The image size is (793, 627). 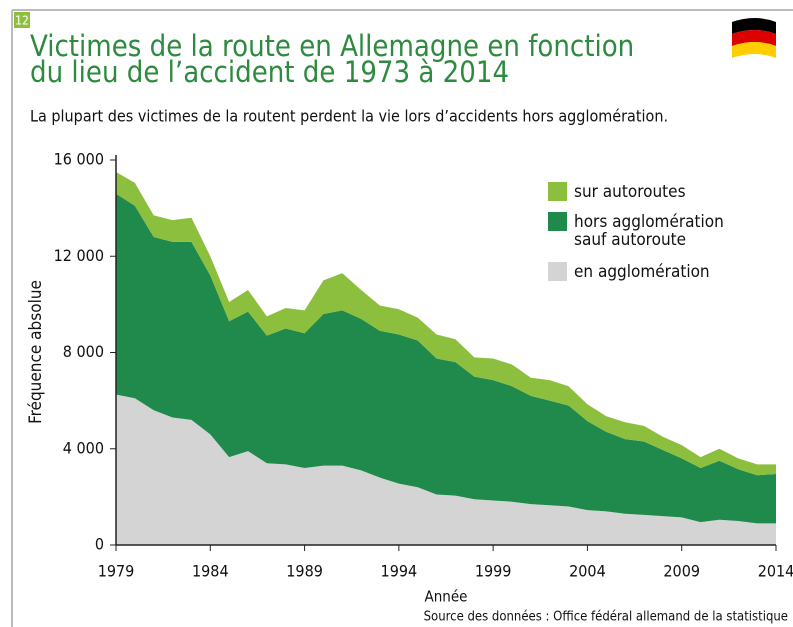 What do you see at coordinates (210, 571) in the screenshot?
I see `x-tick-label: 1984` at bounding box center [210, 571].